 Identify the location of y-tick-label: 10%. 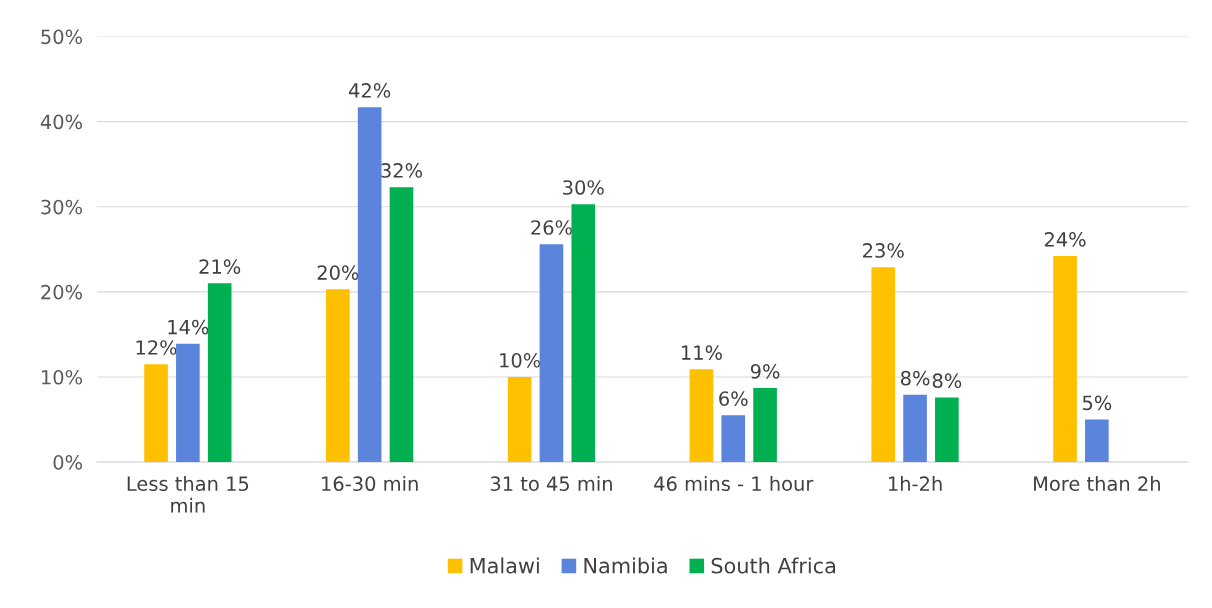
(61, 377).